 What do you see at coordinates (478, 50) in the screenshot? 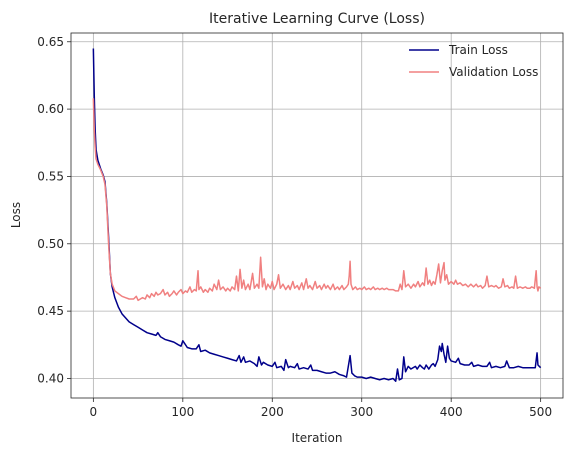
I see `legend-label-train-loss: Train Loss` at bounding box center [478, 50].